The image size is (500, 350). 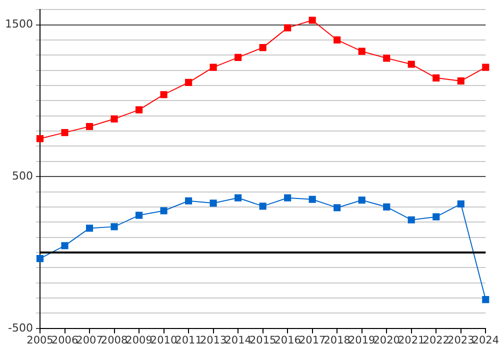 What do you see at coordinates (40, 340) in the screenshot?
I see `x-tick-label: 2005` at bounding box center [40, 340].